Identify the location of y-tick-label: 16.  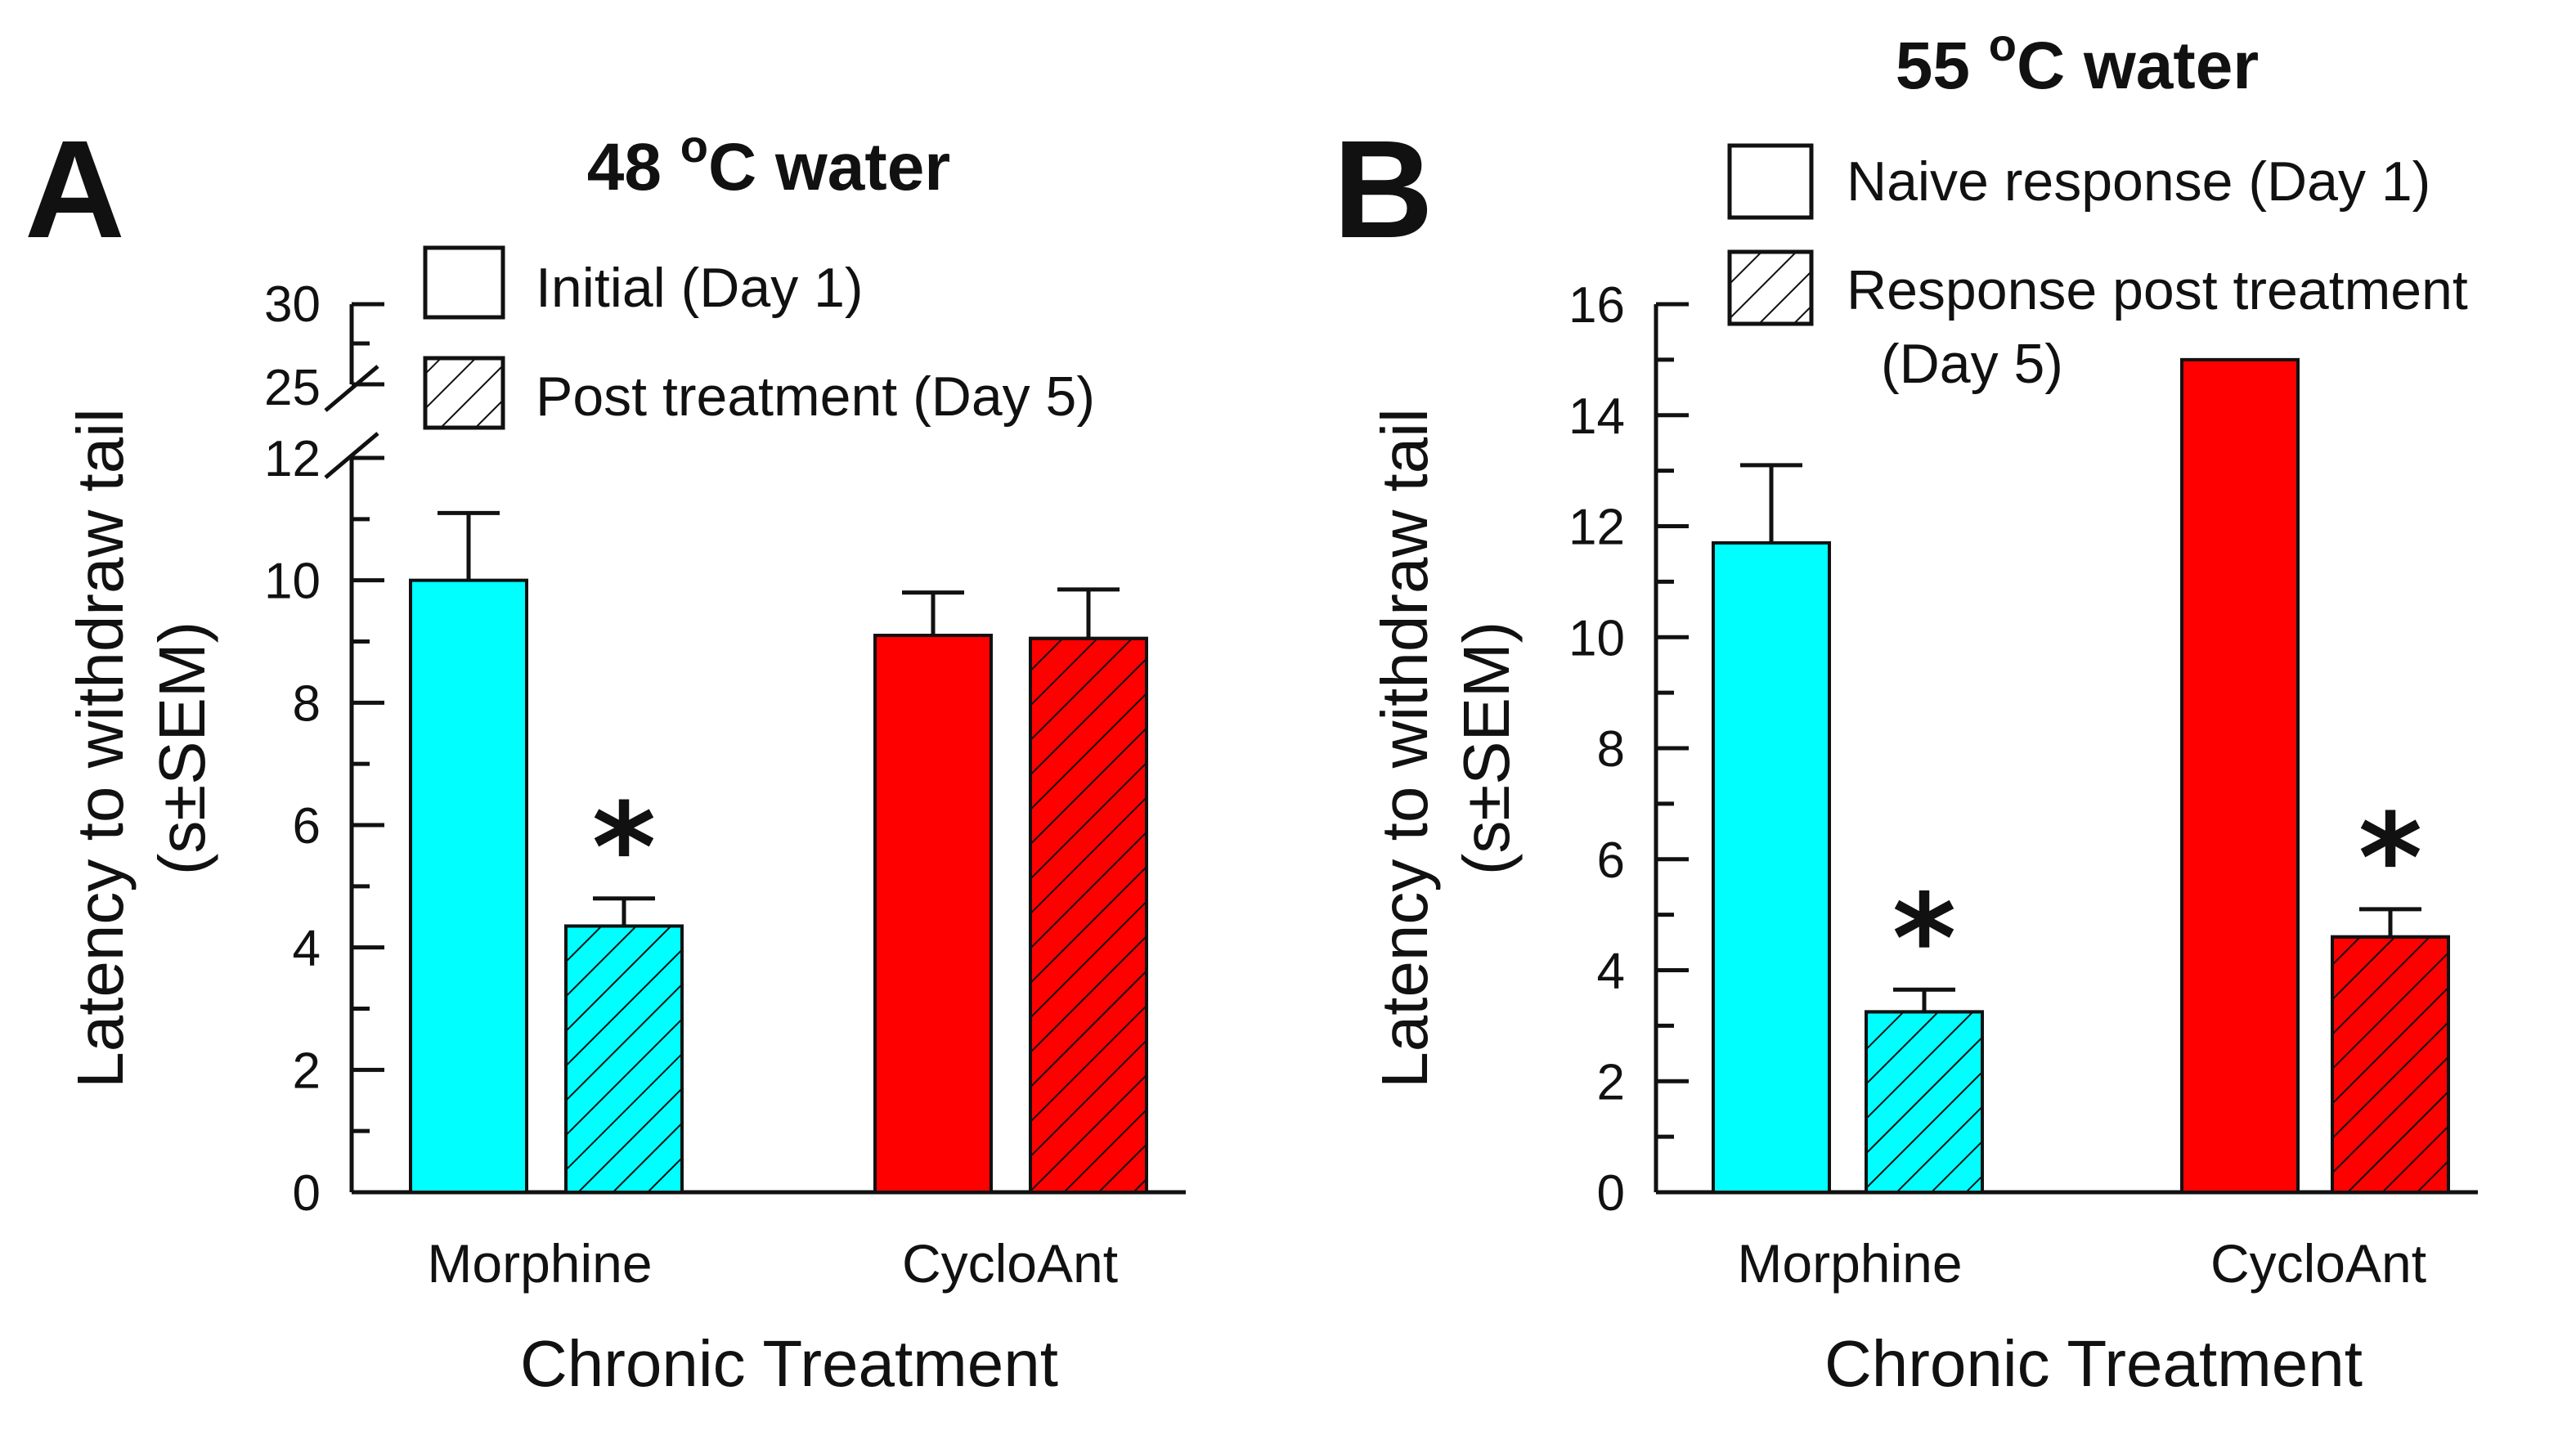
(1597, 305).